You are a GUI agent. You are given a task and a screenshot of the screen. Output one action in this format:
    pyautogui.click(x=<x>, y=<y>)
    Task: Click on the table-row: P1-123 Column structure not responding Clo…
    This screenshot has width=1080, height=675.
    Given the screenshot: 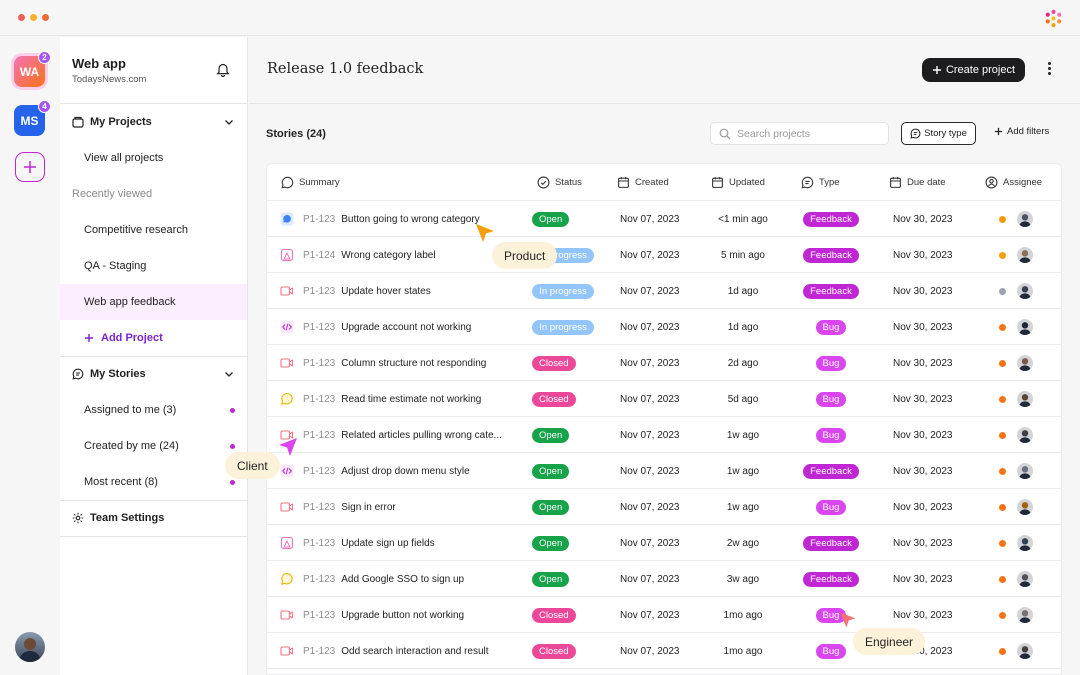 What is the action you would take?
    pyautogui.click(x=664, y=363)
    